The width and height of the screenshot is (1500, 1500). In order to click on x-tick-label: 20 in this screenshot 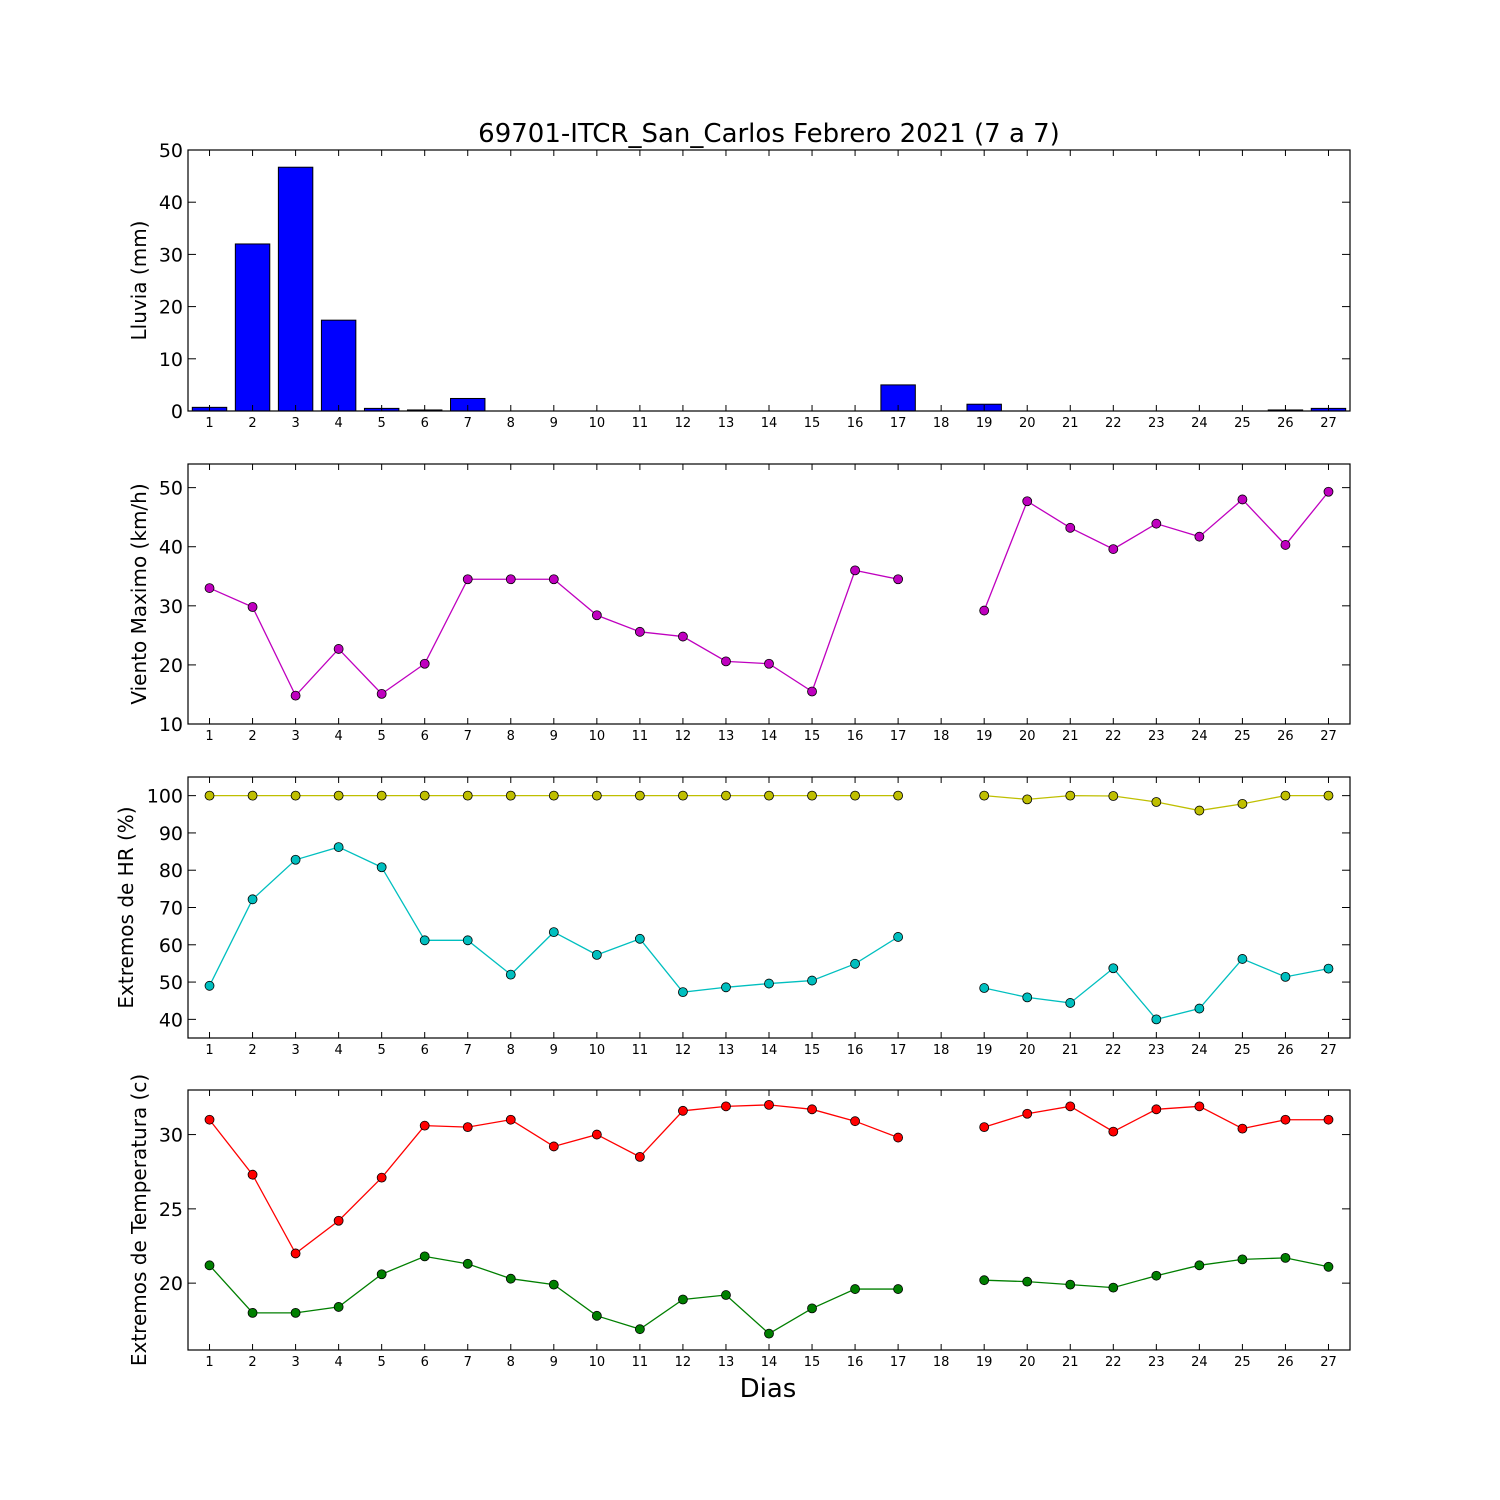, I will do `click(1027, 736)`.